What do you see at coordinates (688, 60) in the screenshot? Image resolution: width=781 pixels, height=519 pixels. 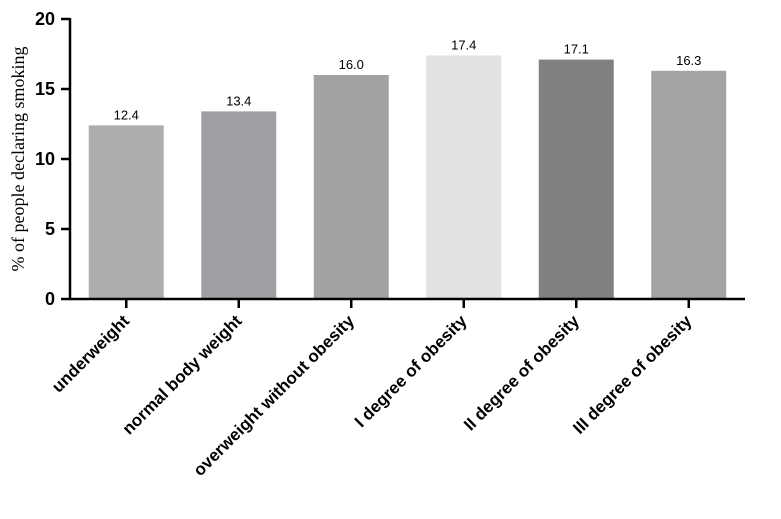 I see `data-label-6: 16.3` at bounding box center [688, 60].